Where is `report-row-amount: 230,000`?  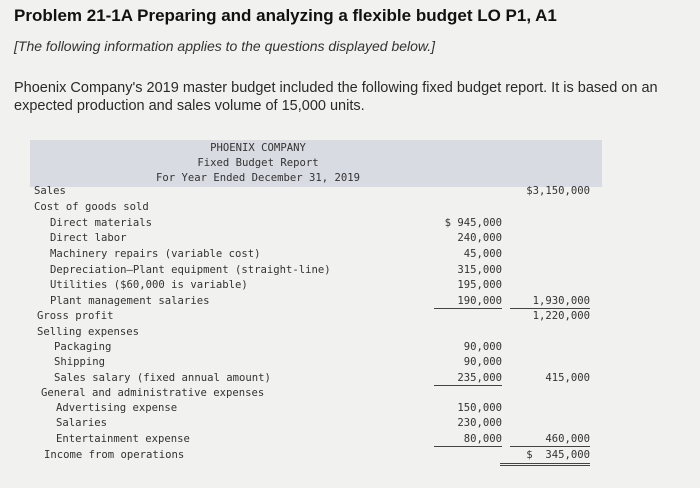 report-row-amount: 230,000 is located at coordinates (479, 423).